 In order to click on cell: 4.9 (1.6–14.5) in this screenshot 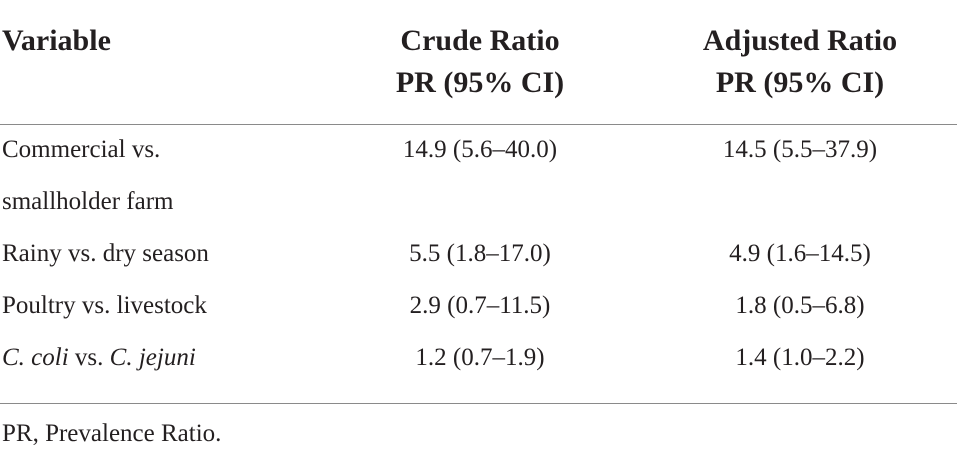, I will do `click(800, 253)`.